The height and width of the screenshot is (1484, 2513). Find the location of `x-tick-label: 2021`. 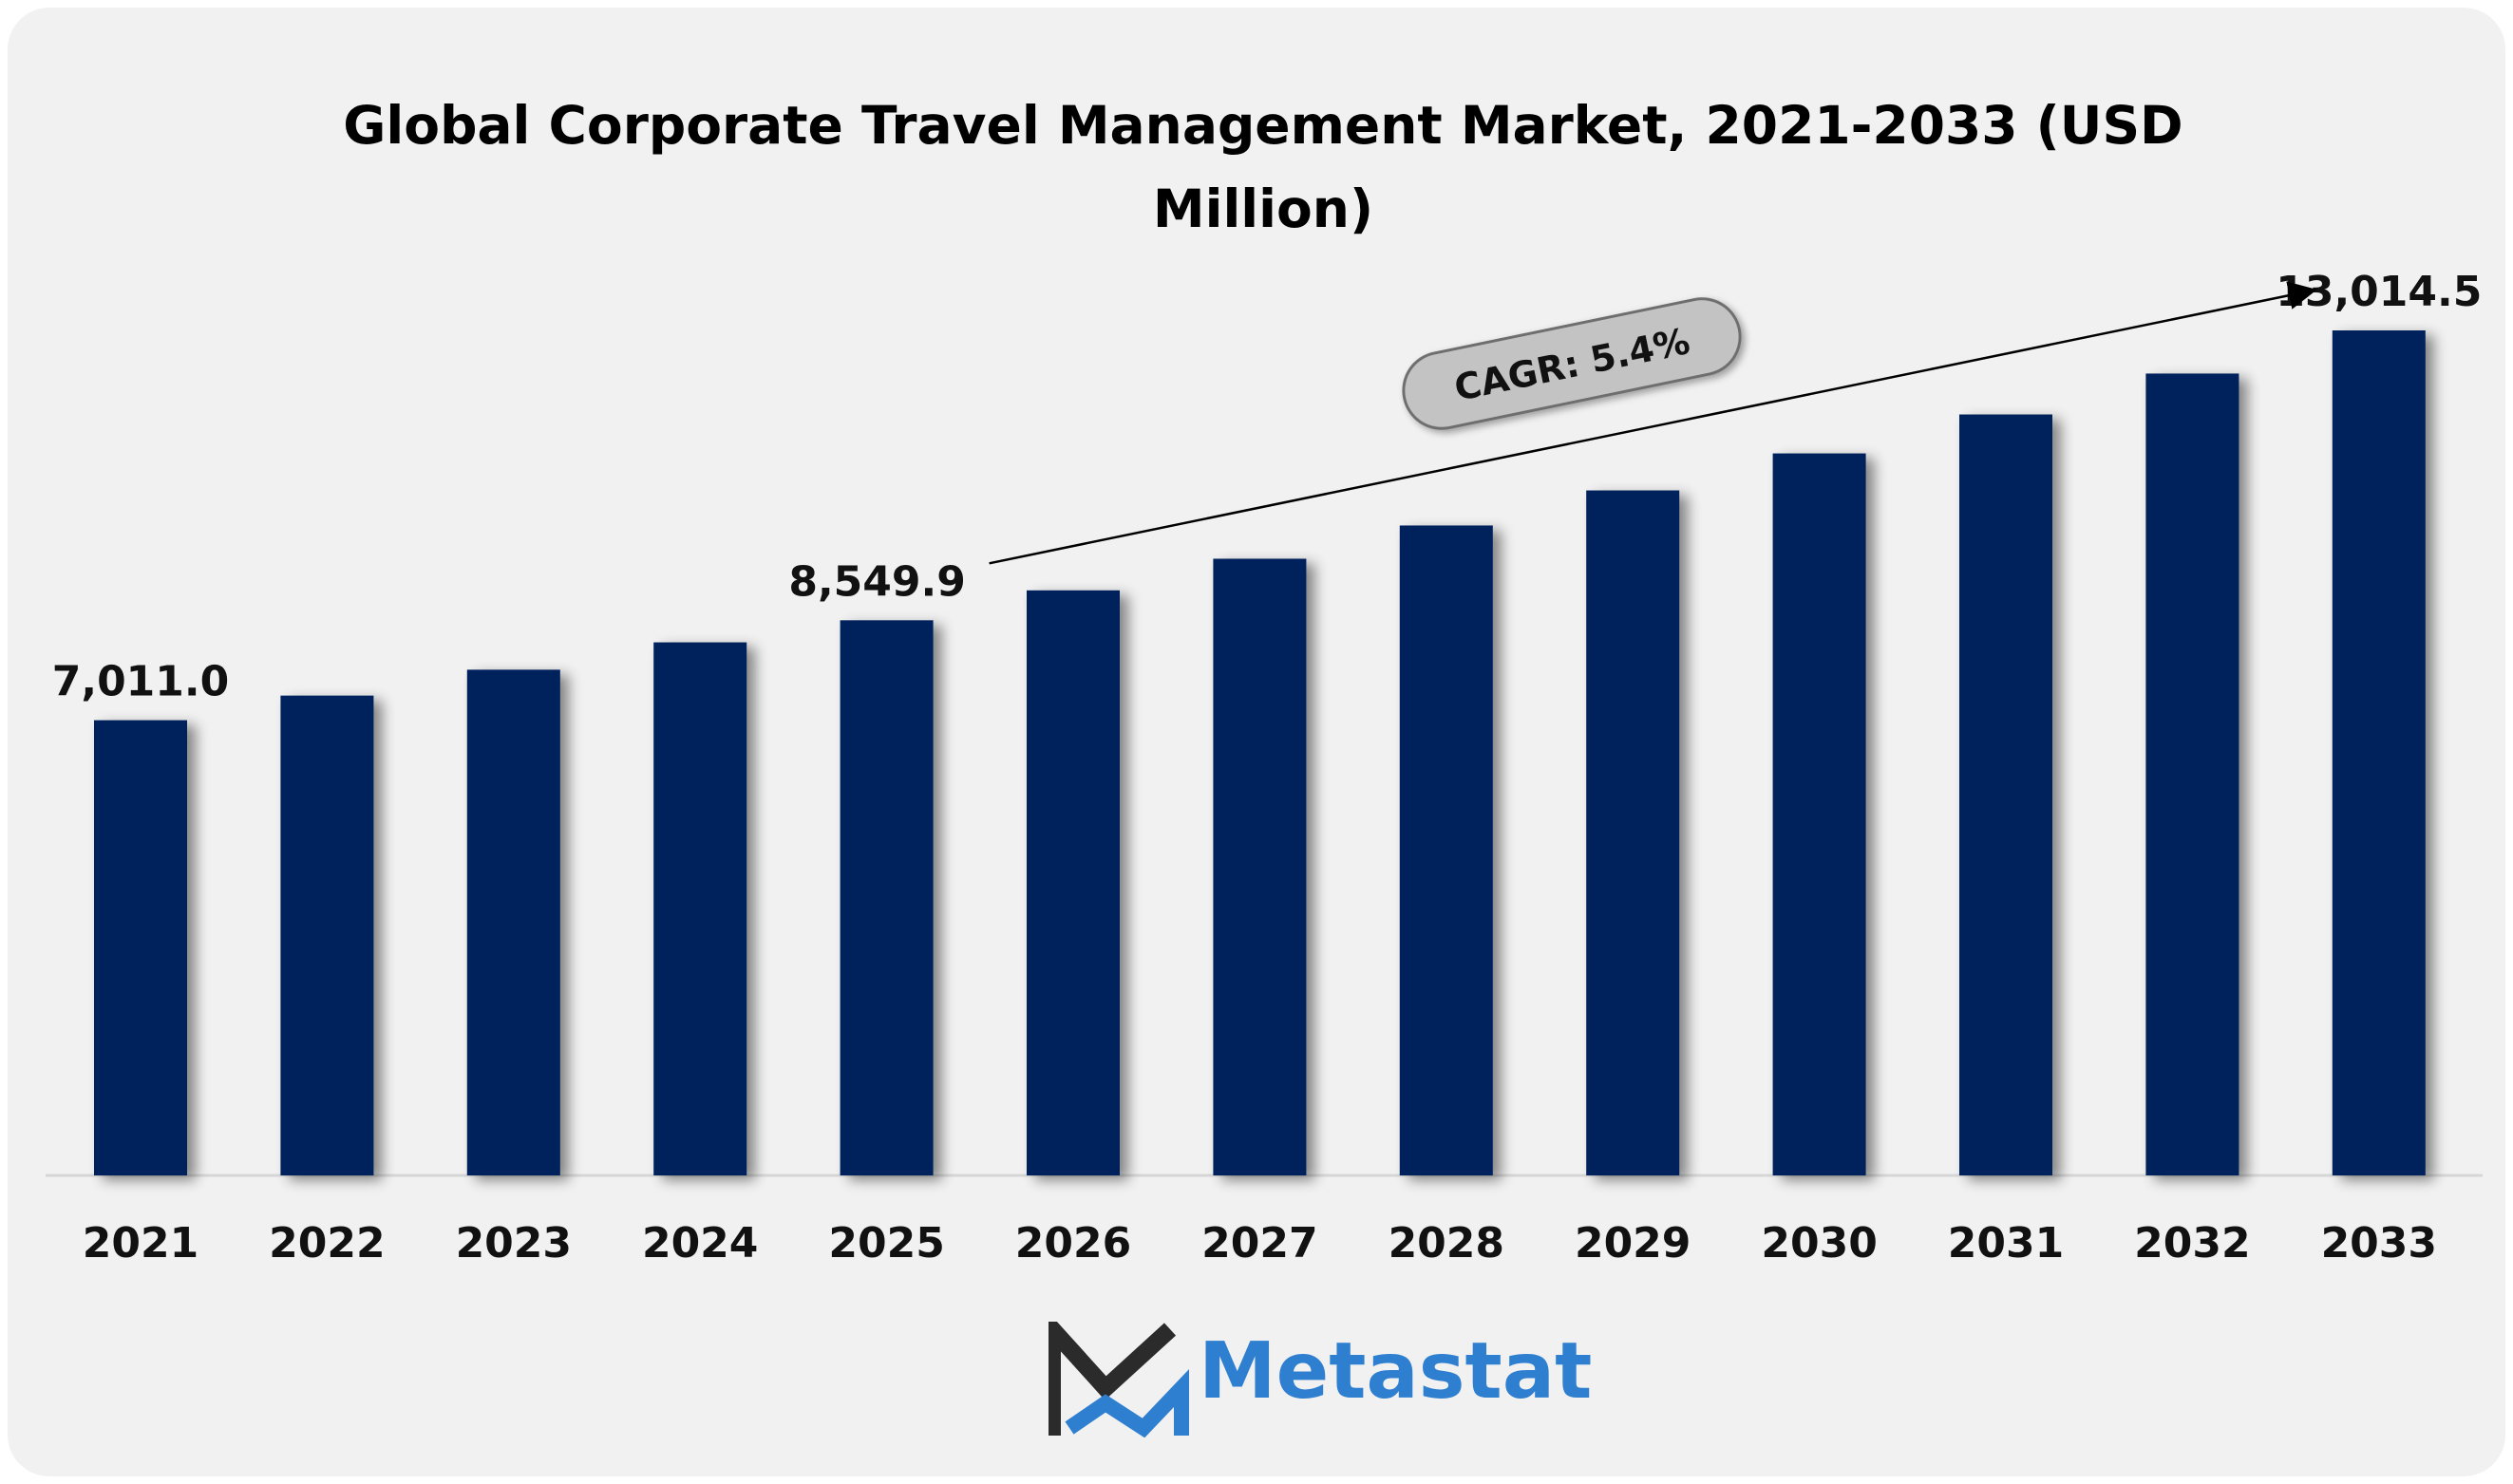

x-tick-label: 2021 is located at coordinates (140, 1243).